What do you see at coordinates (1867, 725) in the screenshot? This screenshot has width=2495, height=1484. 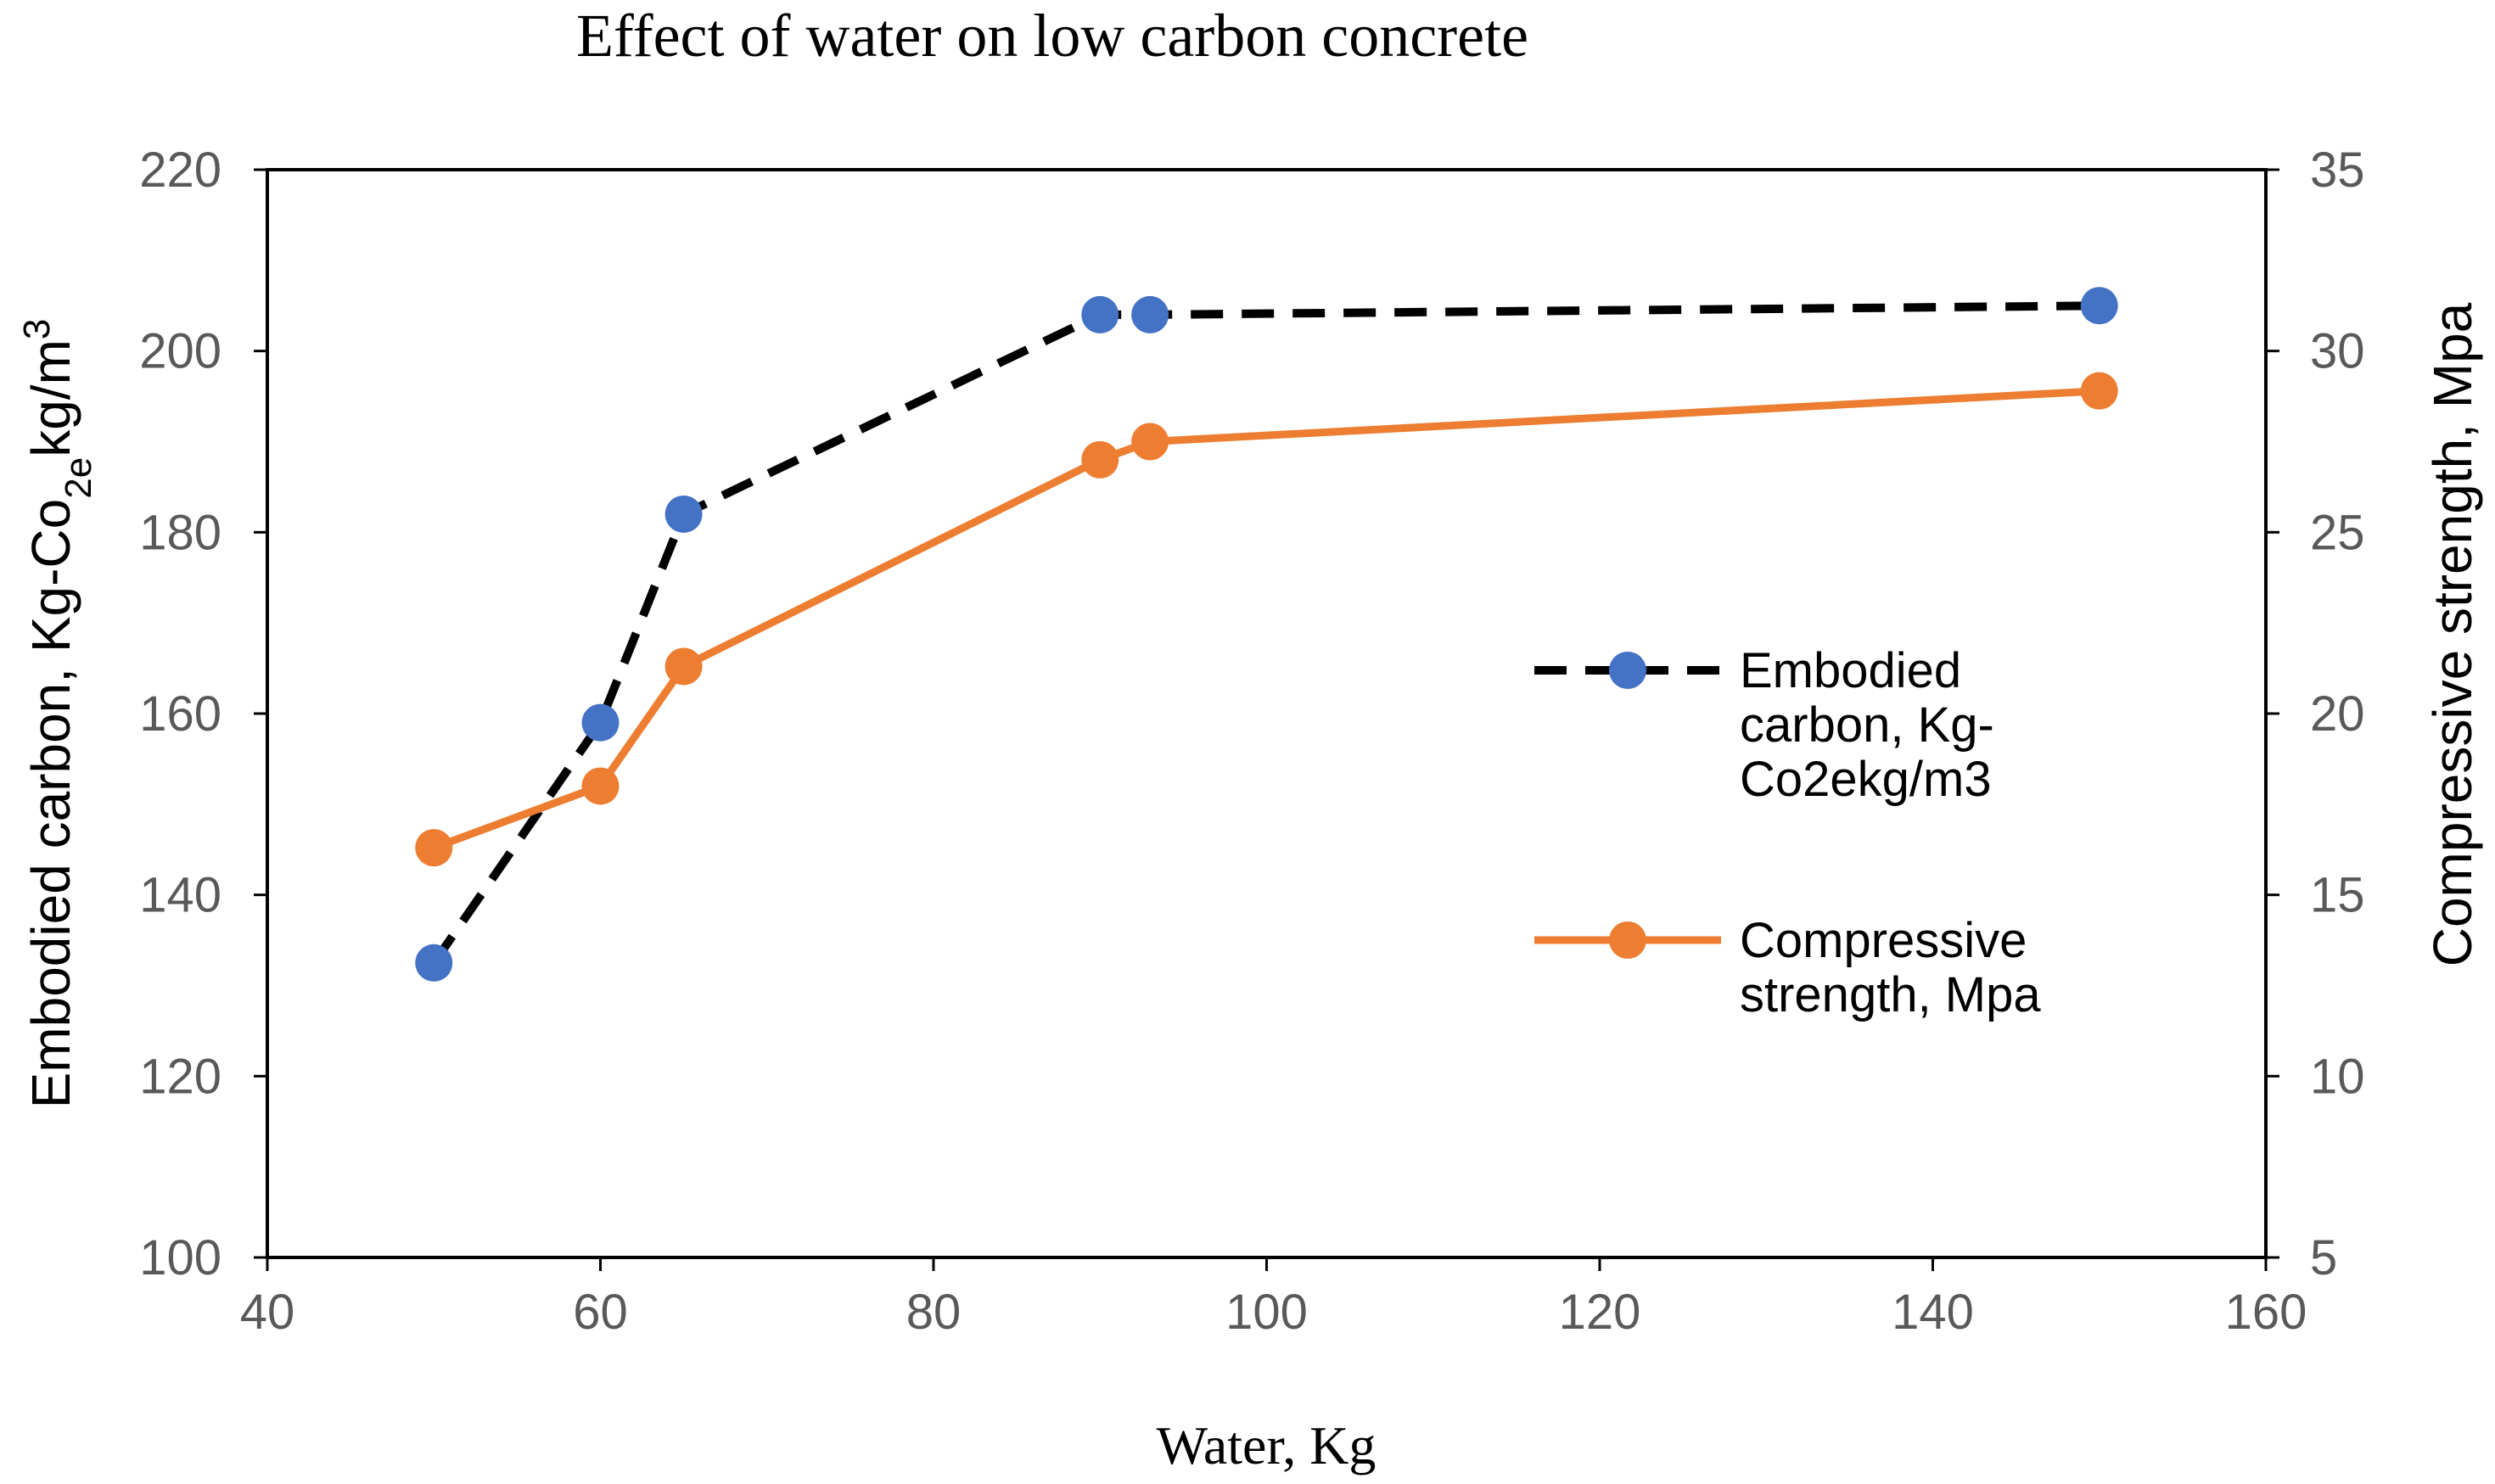 I see `legend-label: carbon, Kg-` at bounding box center [1867, 725].